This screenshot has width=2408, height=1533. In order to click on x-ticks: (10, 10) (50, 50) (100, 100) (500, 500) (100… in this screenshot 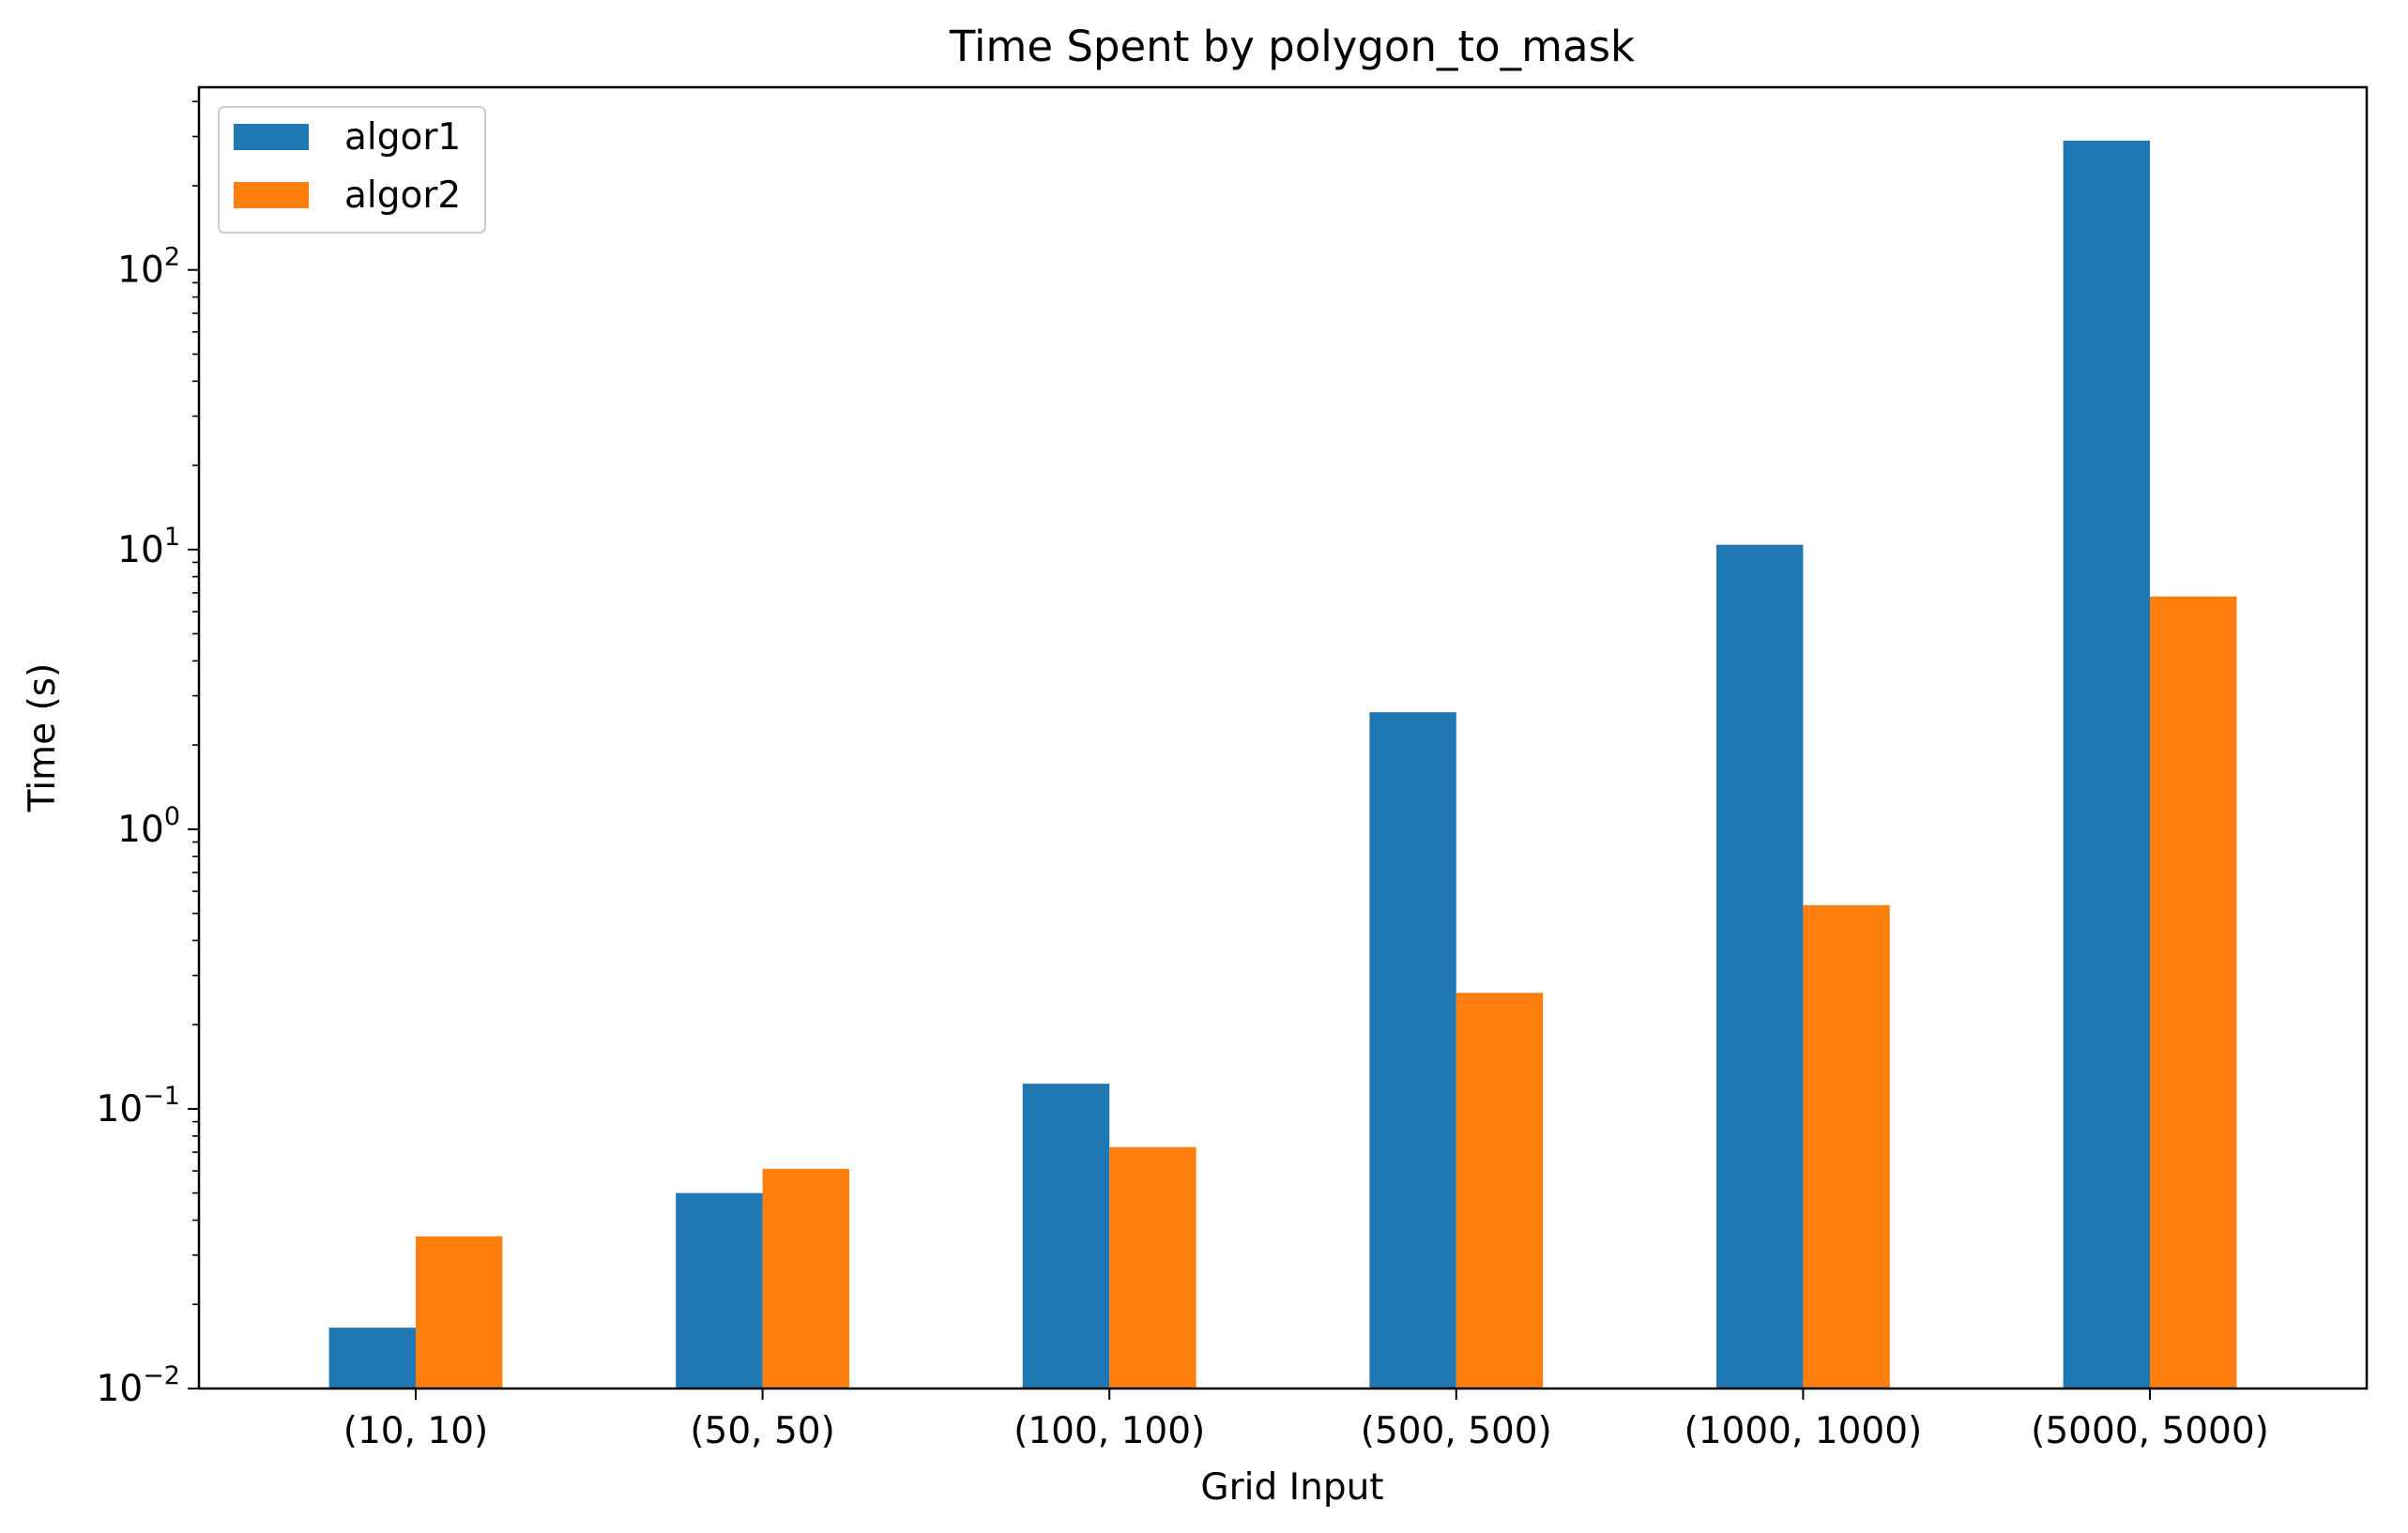, I will do `click(1306, 1421)`.